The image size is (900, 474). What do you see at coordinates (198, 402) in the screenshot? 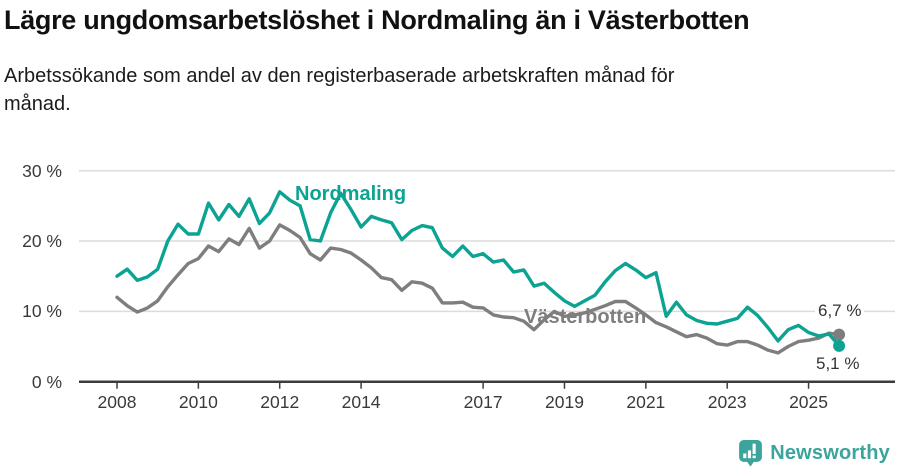
I see `x-tick-label: 2010` at bounding box center [198, 402].